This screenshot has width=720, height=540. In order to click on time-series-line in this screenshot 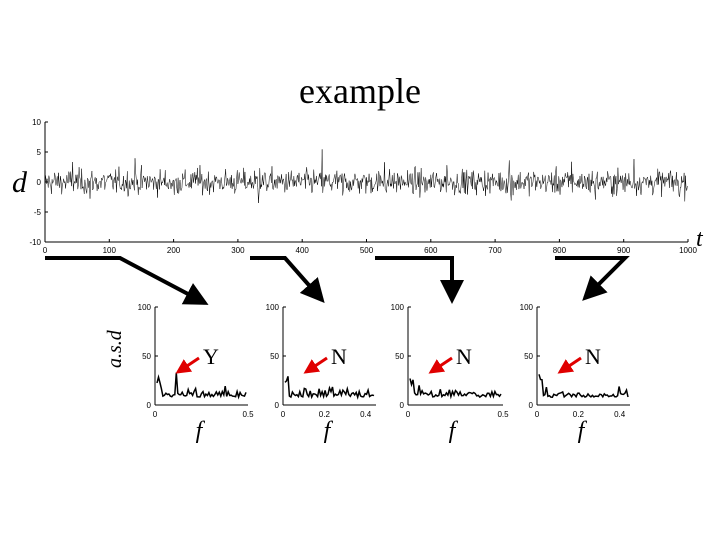, I will do `click(366, 176)`.